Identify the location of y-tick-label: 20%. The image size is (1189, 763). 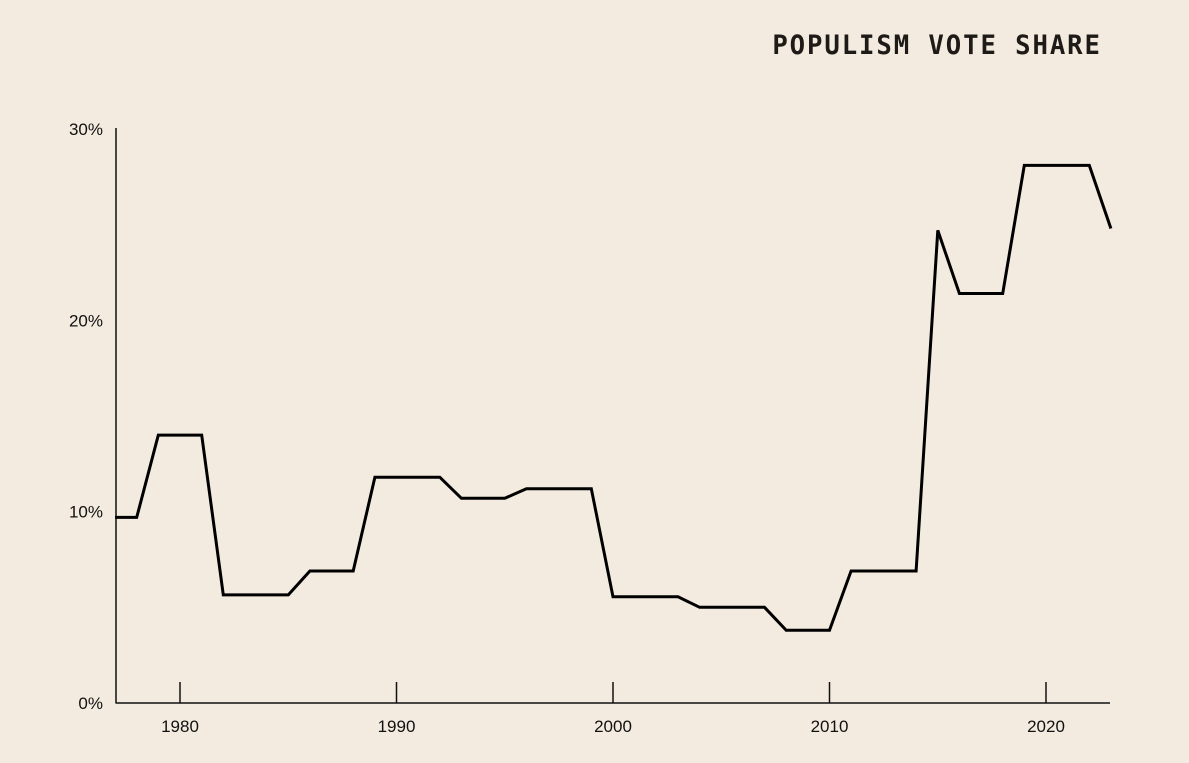
(86, 320).